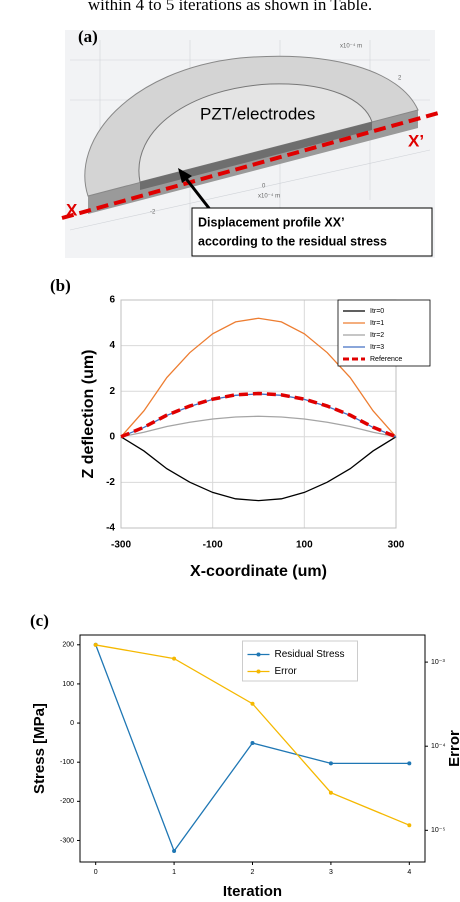  Describe the element at coordinates (264, 187) in the screenshot. I see `axis-text: 0` at that location.